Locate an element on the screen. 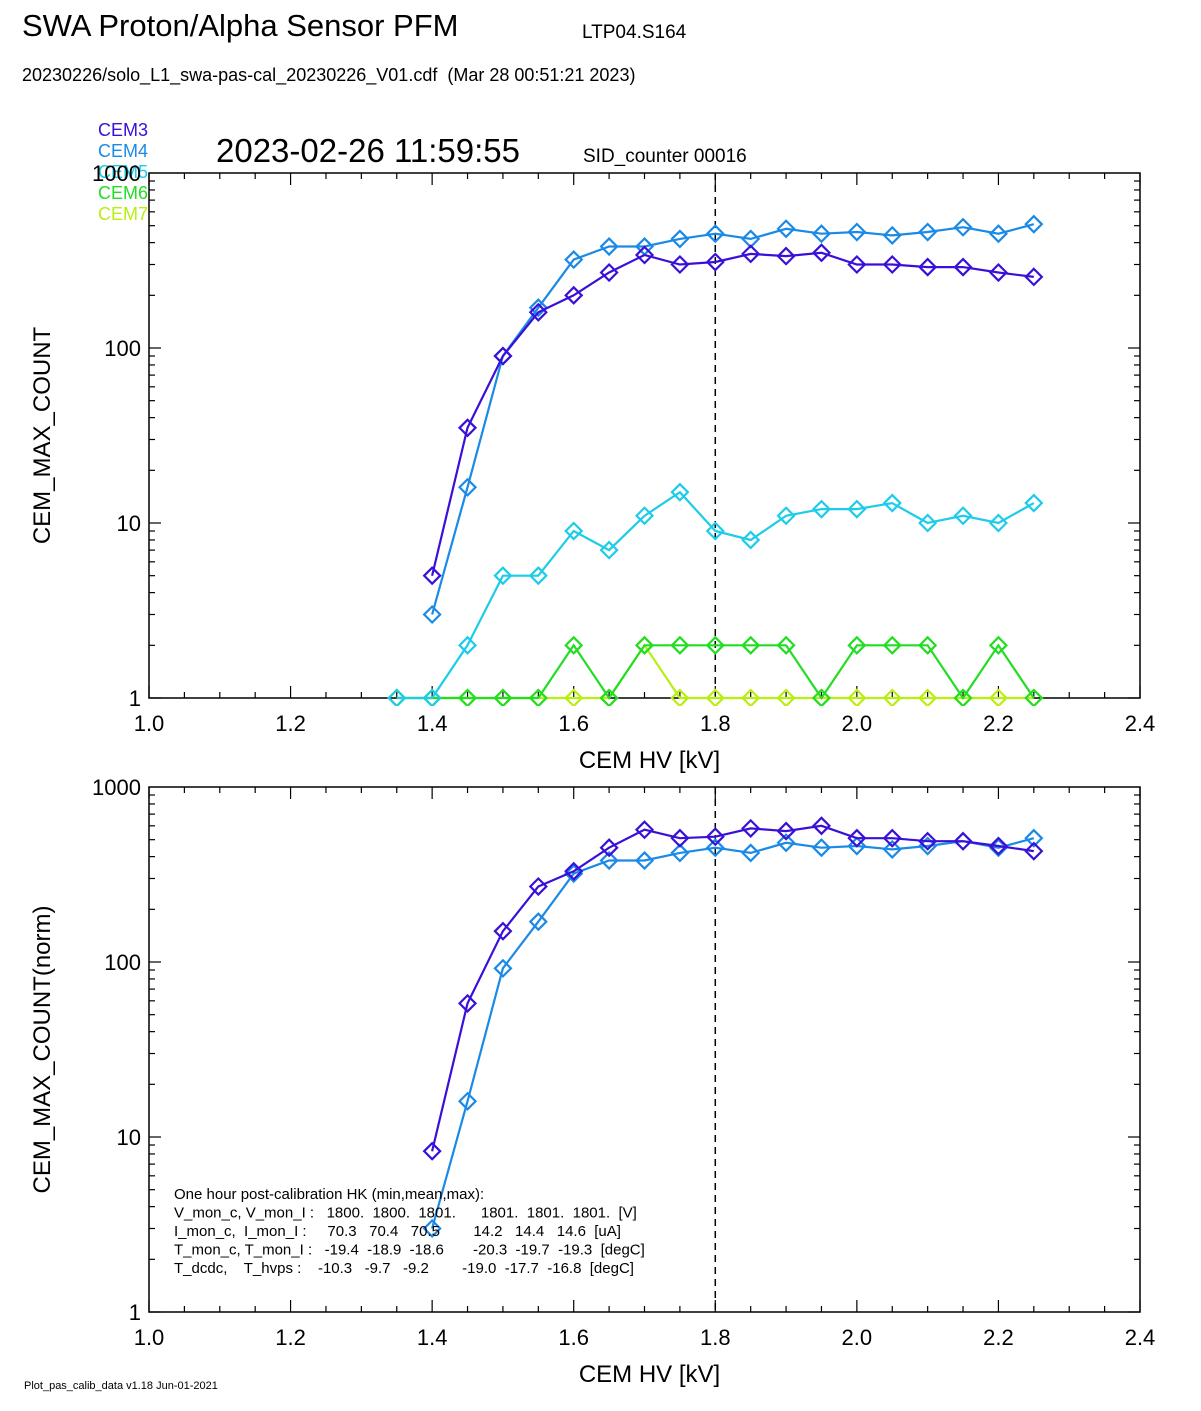 Image resolution: width=1201 pixels, height=1411 pixels. x-tick-label: 1.8 is located at coordinates (715, 723).